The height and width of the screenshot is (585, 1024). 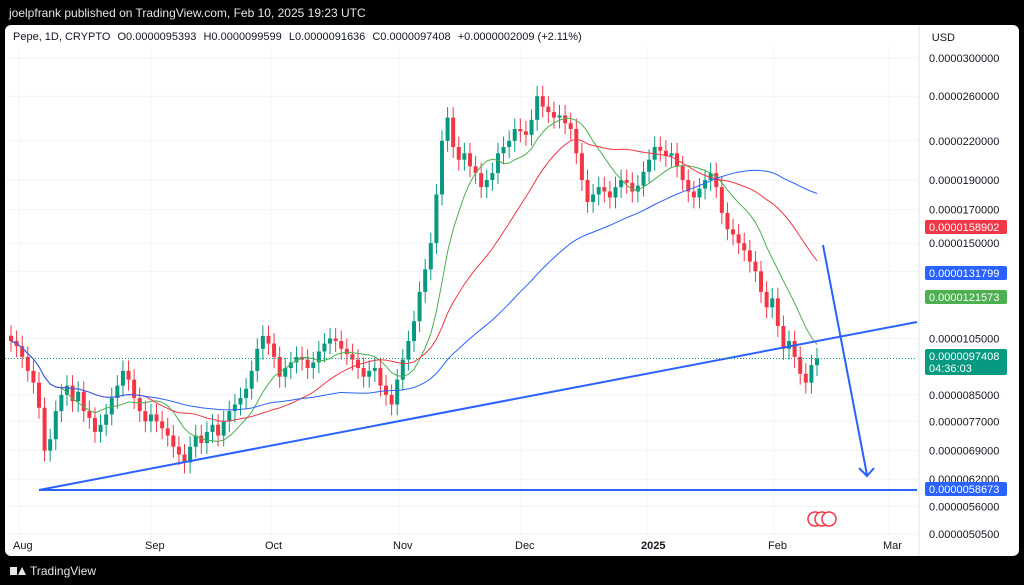 I want to click on event-flag-icon, so click(x=829, y=519).